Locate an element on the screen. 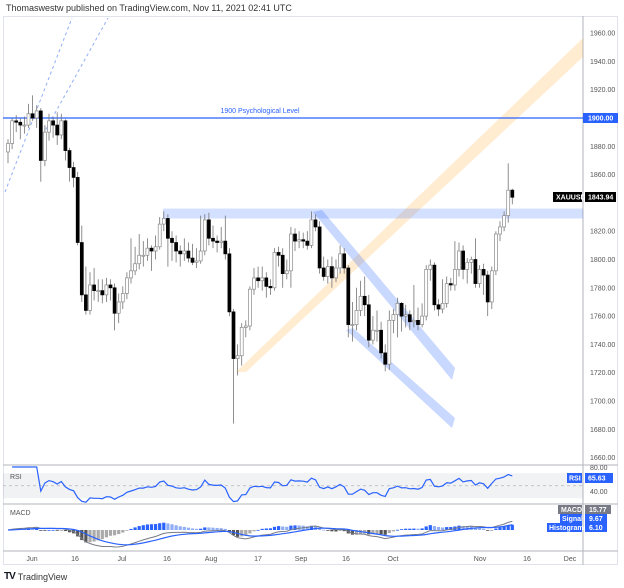  descending-channel-lower is located at coordinates (400, 378).